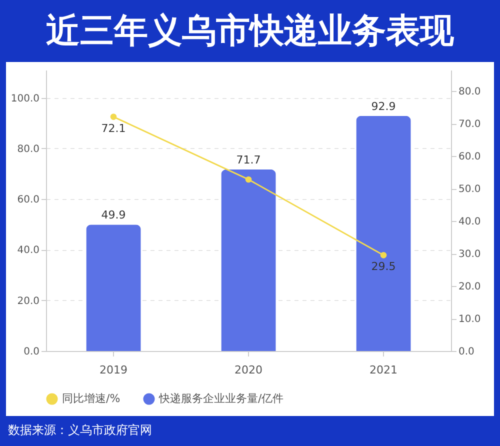 Image resolution: width=500 pixels, height=446 pixels. Describe the element at coordinates (466, 352) in the screenshot. I see `y2-tick-label: 0.0` at that location.